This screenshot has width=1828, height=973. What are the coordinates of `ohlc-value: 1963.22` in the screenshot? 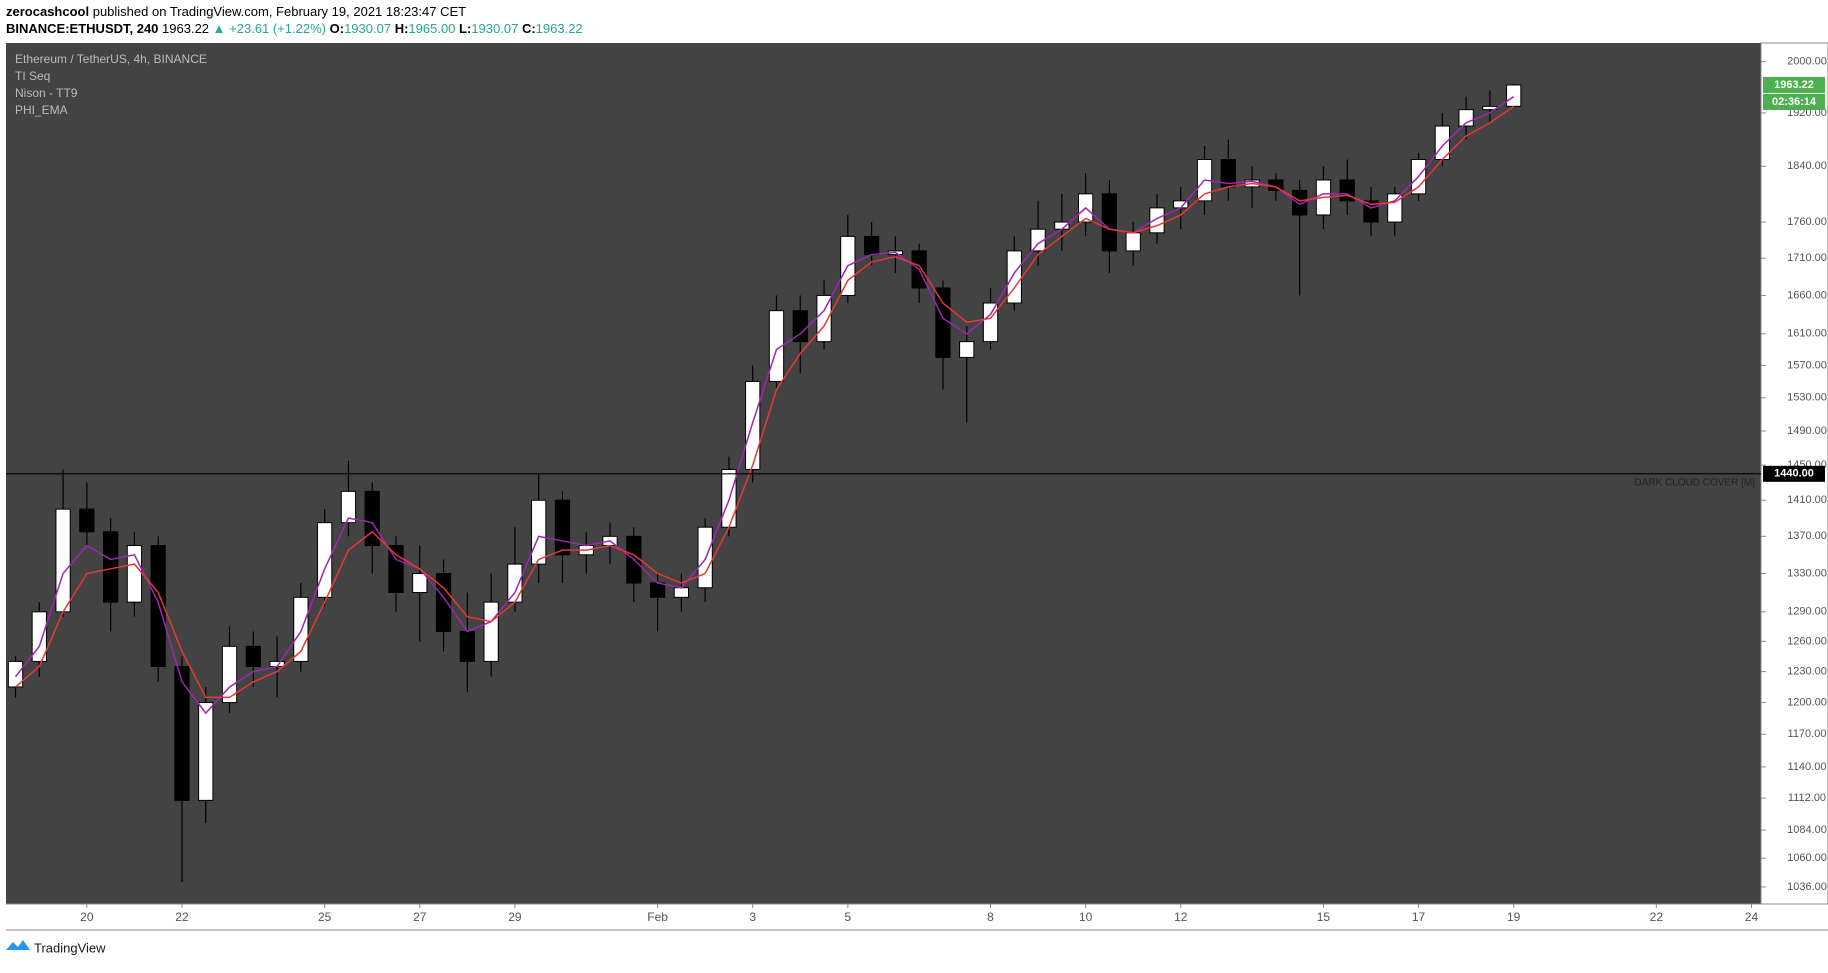 It's located at (559, 28).